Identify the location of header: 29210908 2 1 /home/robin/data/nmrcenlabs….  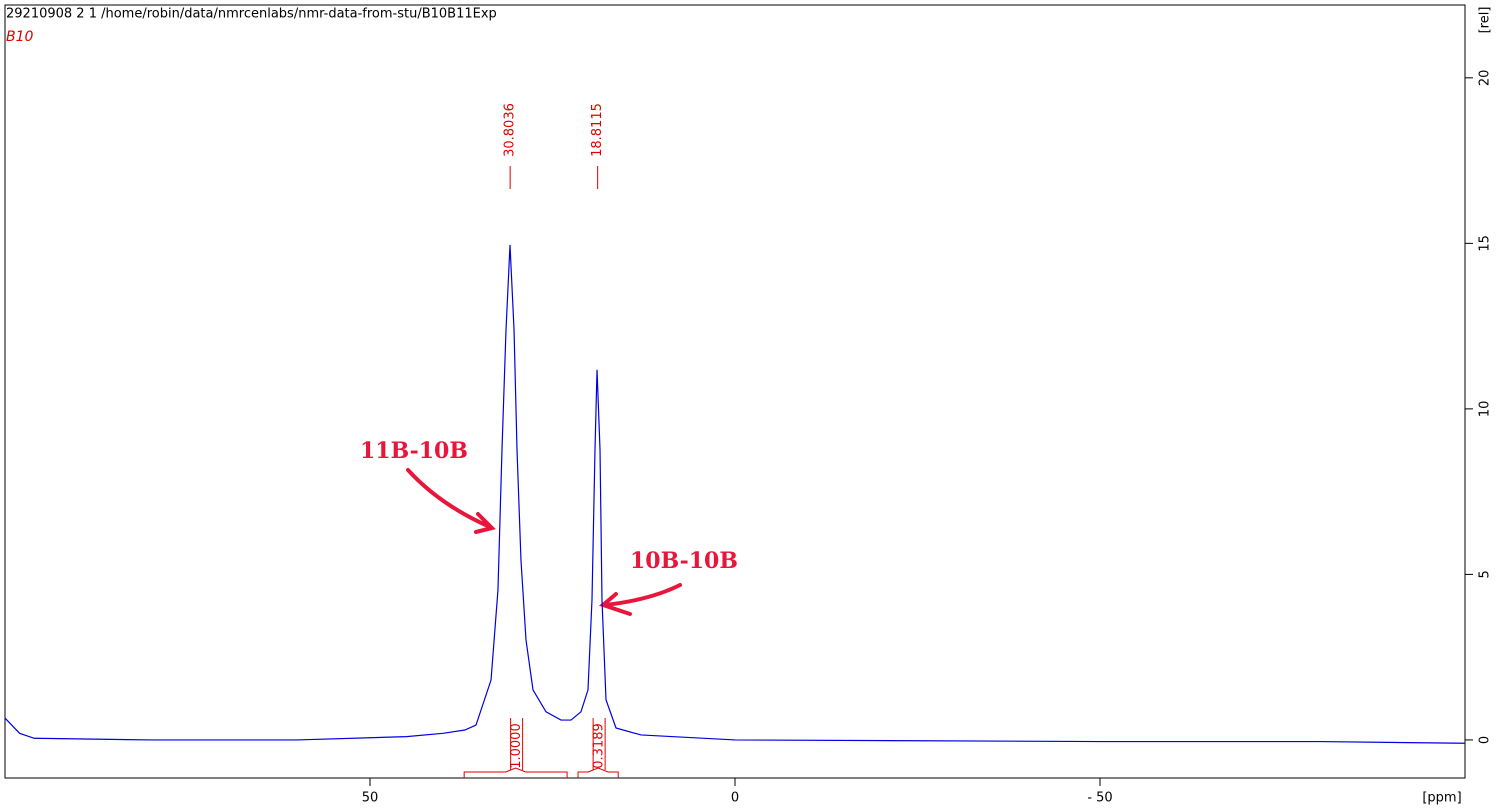
(251, 14).